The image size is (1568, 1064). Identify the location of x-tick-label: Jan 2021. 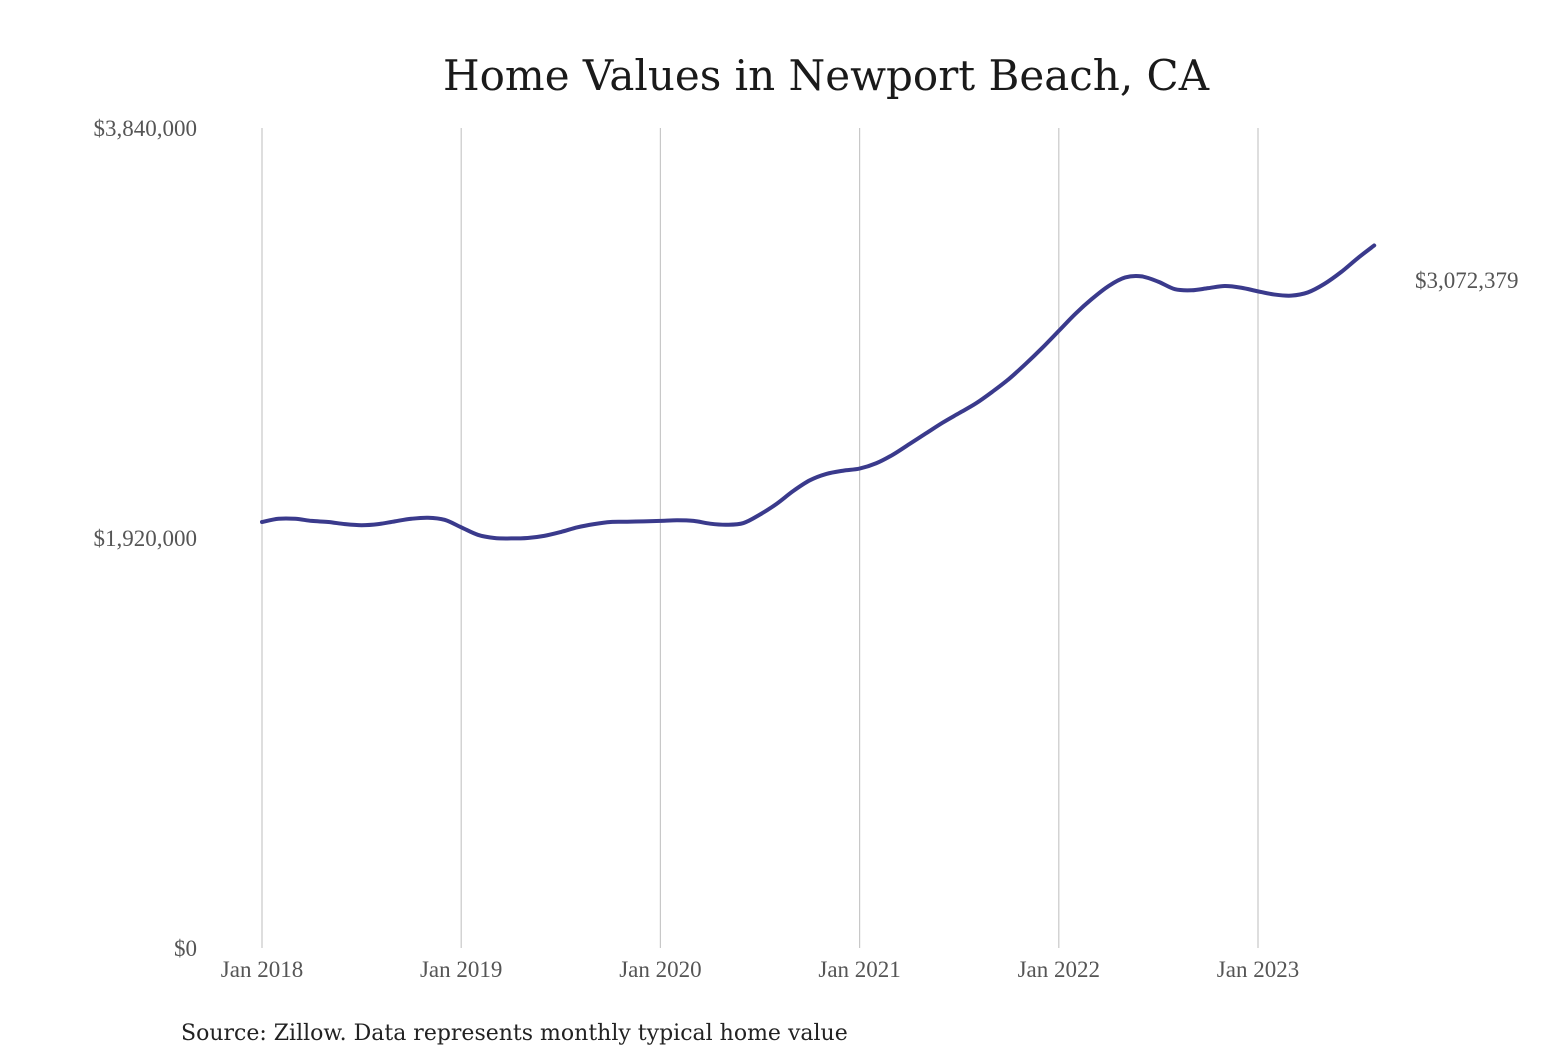
(859, 969).